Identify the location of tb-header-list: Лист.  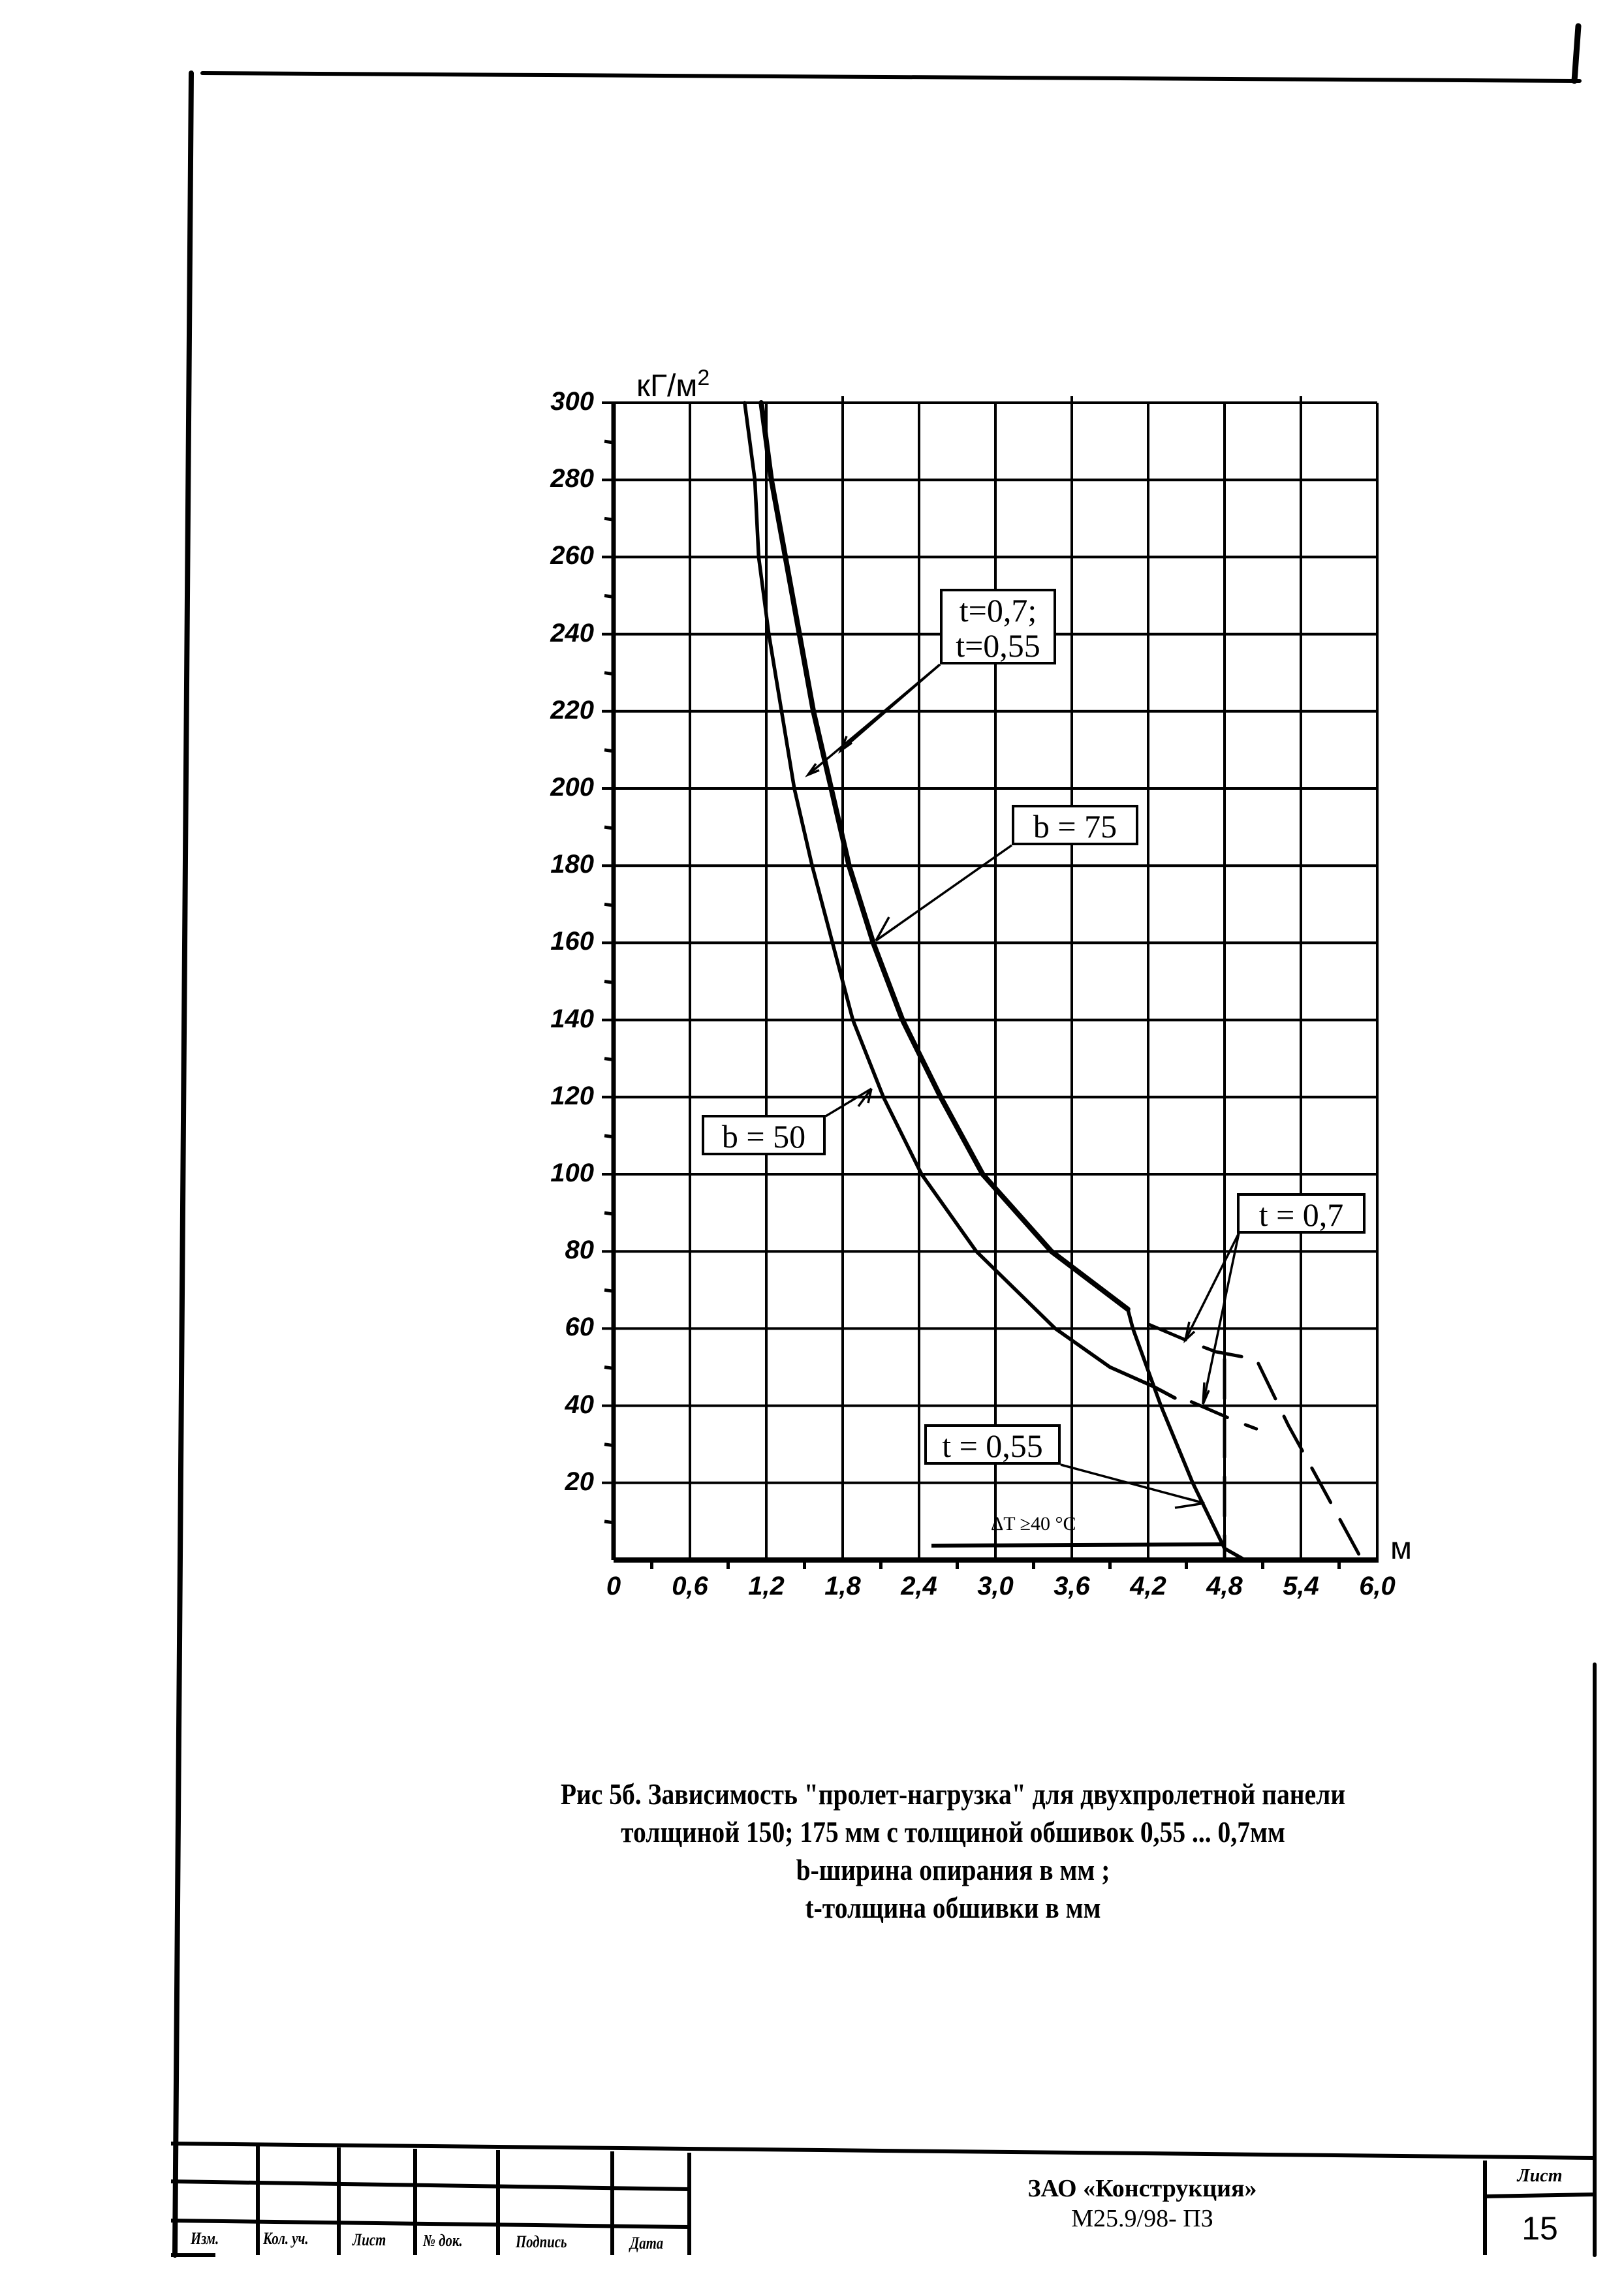
(369, 2239).